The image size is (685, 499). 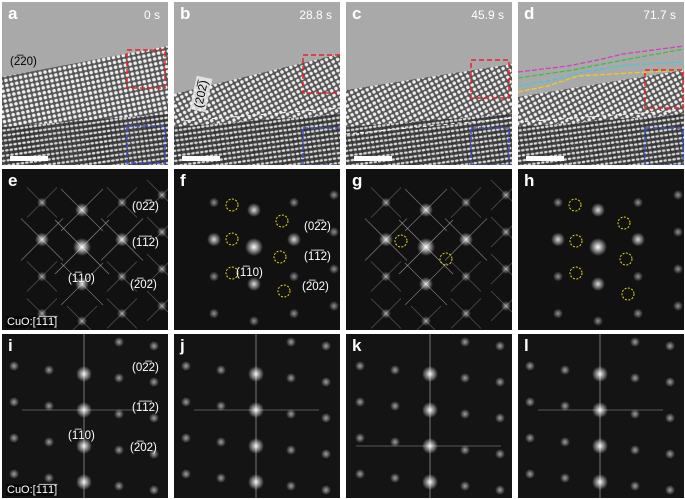 What do you see at coordinates (10, 345) in the screenshot?
I see `panel-letter: i` at bounding box center [10, 345].